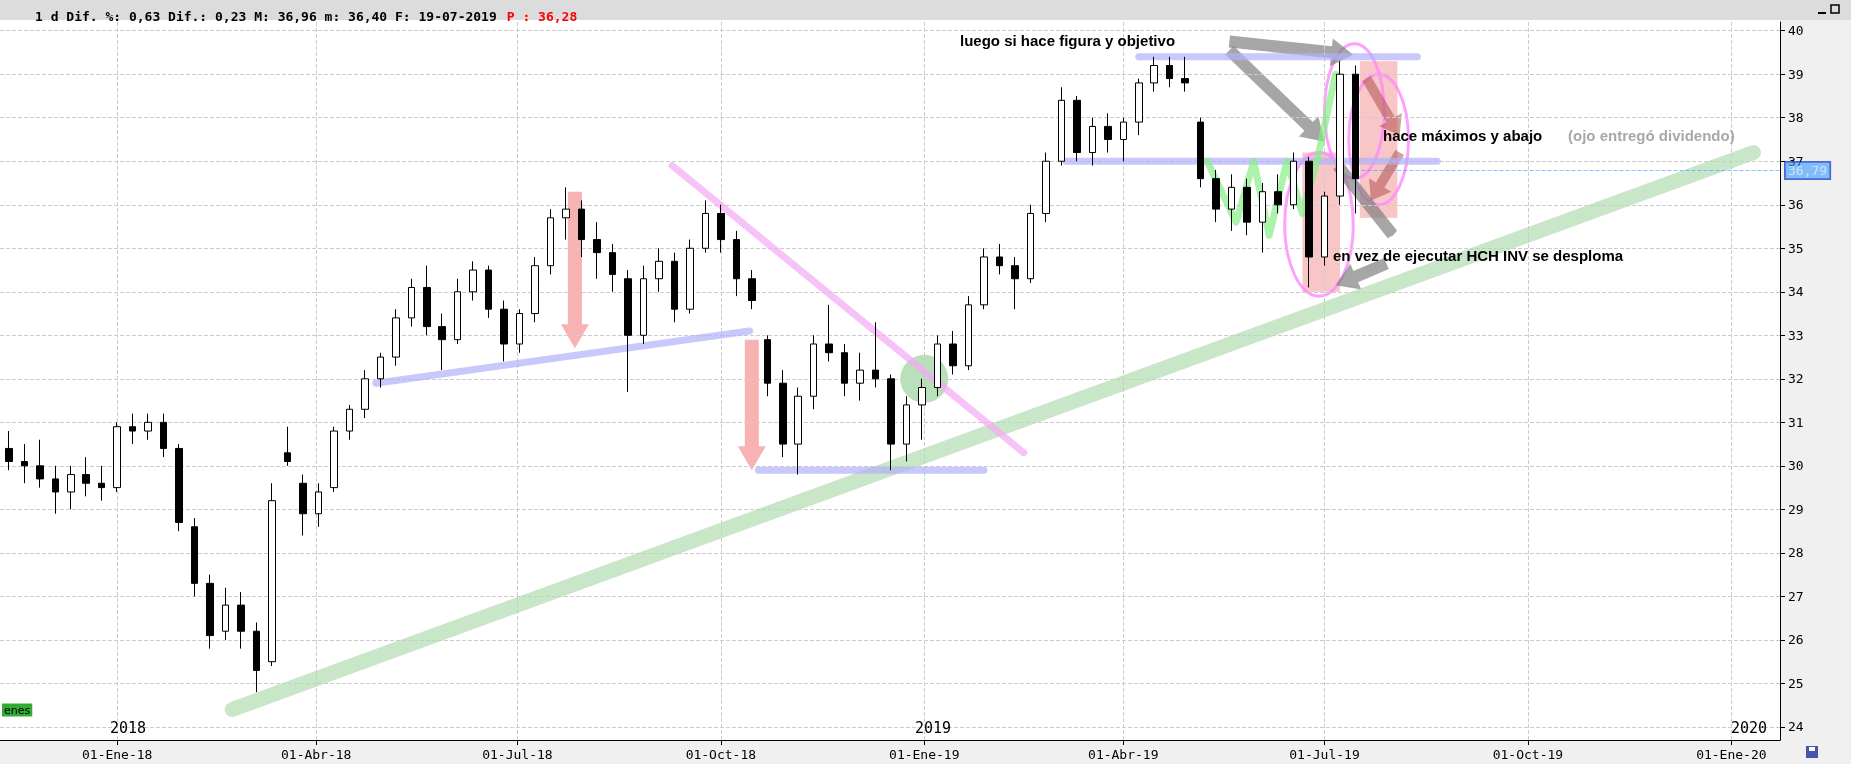  Describe the element at coordinates (517, 754) in the screenshot. I see `x-tick-label: 01-Jul-18` at that location.